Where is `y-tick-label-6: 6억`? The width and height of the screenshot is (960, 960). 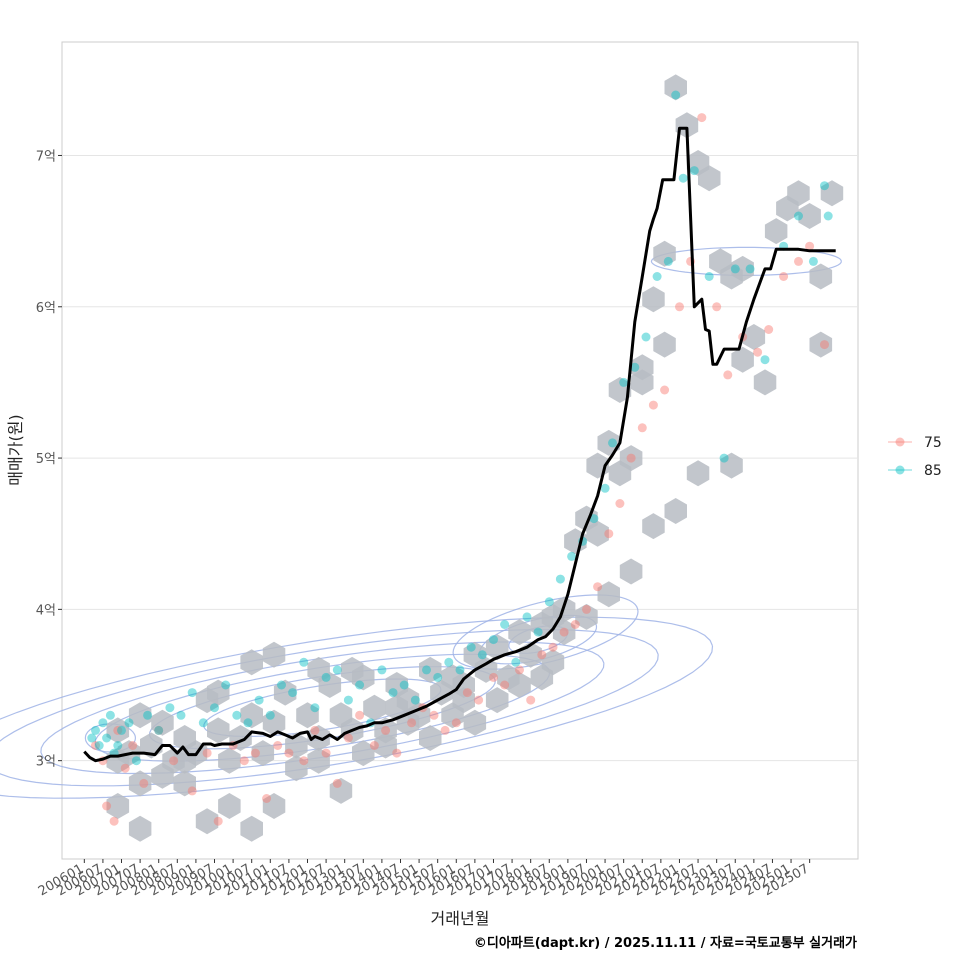 y-tick-label-6: 6억 is located at coordinates (46, 308).